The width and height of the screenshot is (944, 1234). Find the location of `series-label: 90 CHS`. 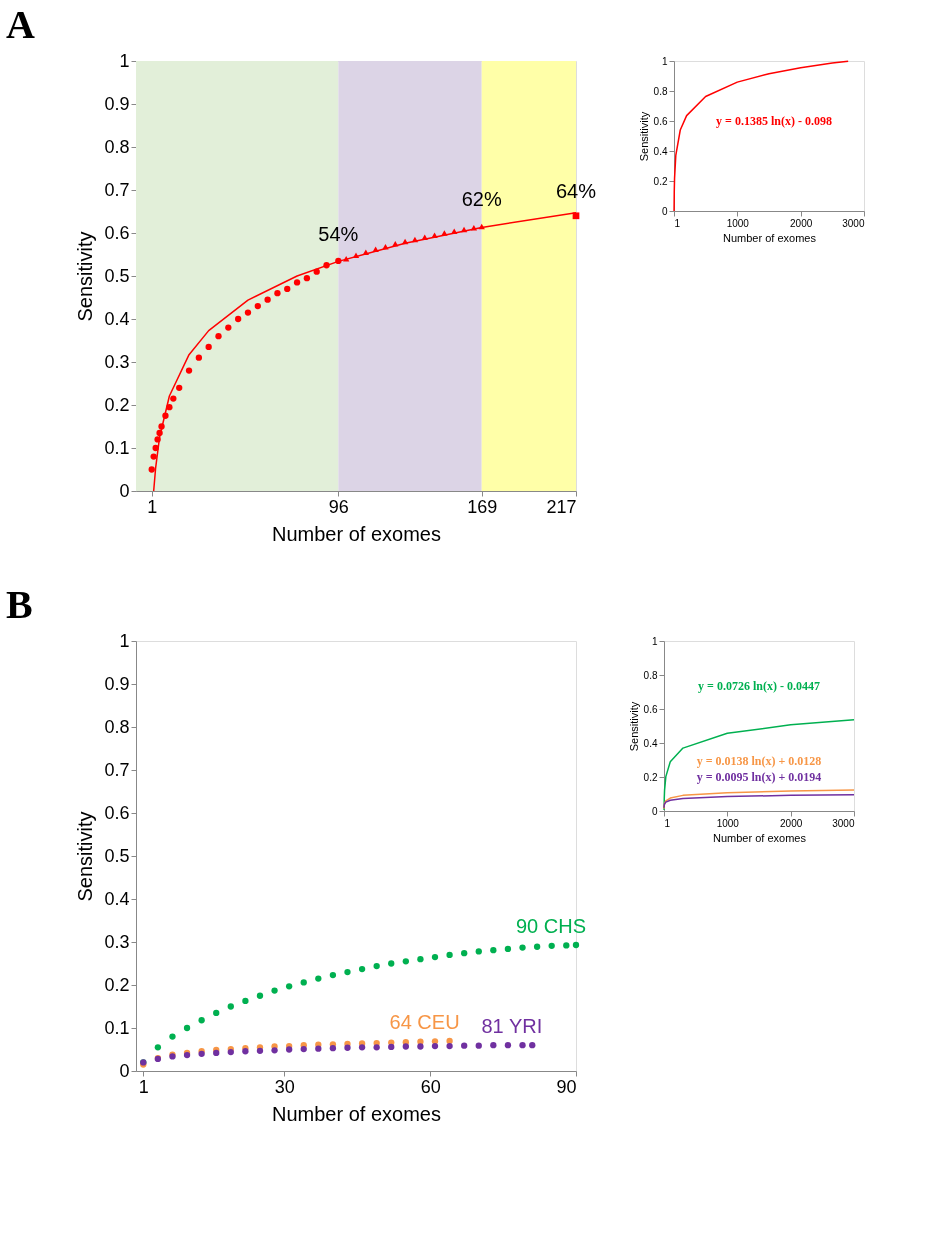

series-label: 90 CHS is located at coordinates (550, 926).